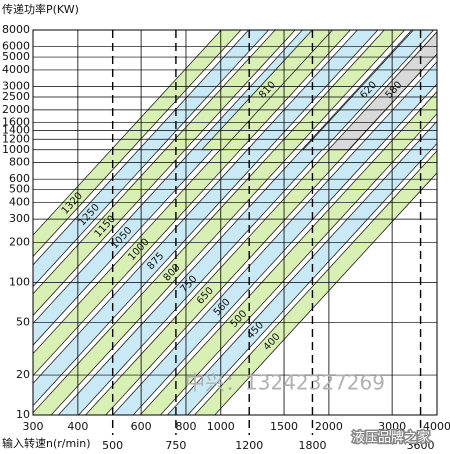  I want to click on x-tick-label: 600, so click(141, 426).